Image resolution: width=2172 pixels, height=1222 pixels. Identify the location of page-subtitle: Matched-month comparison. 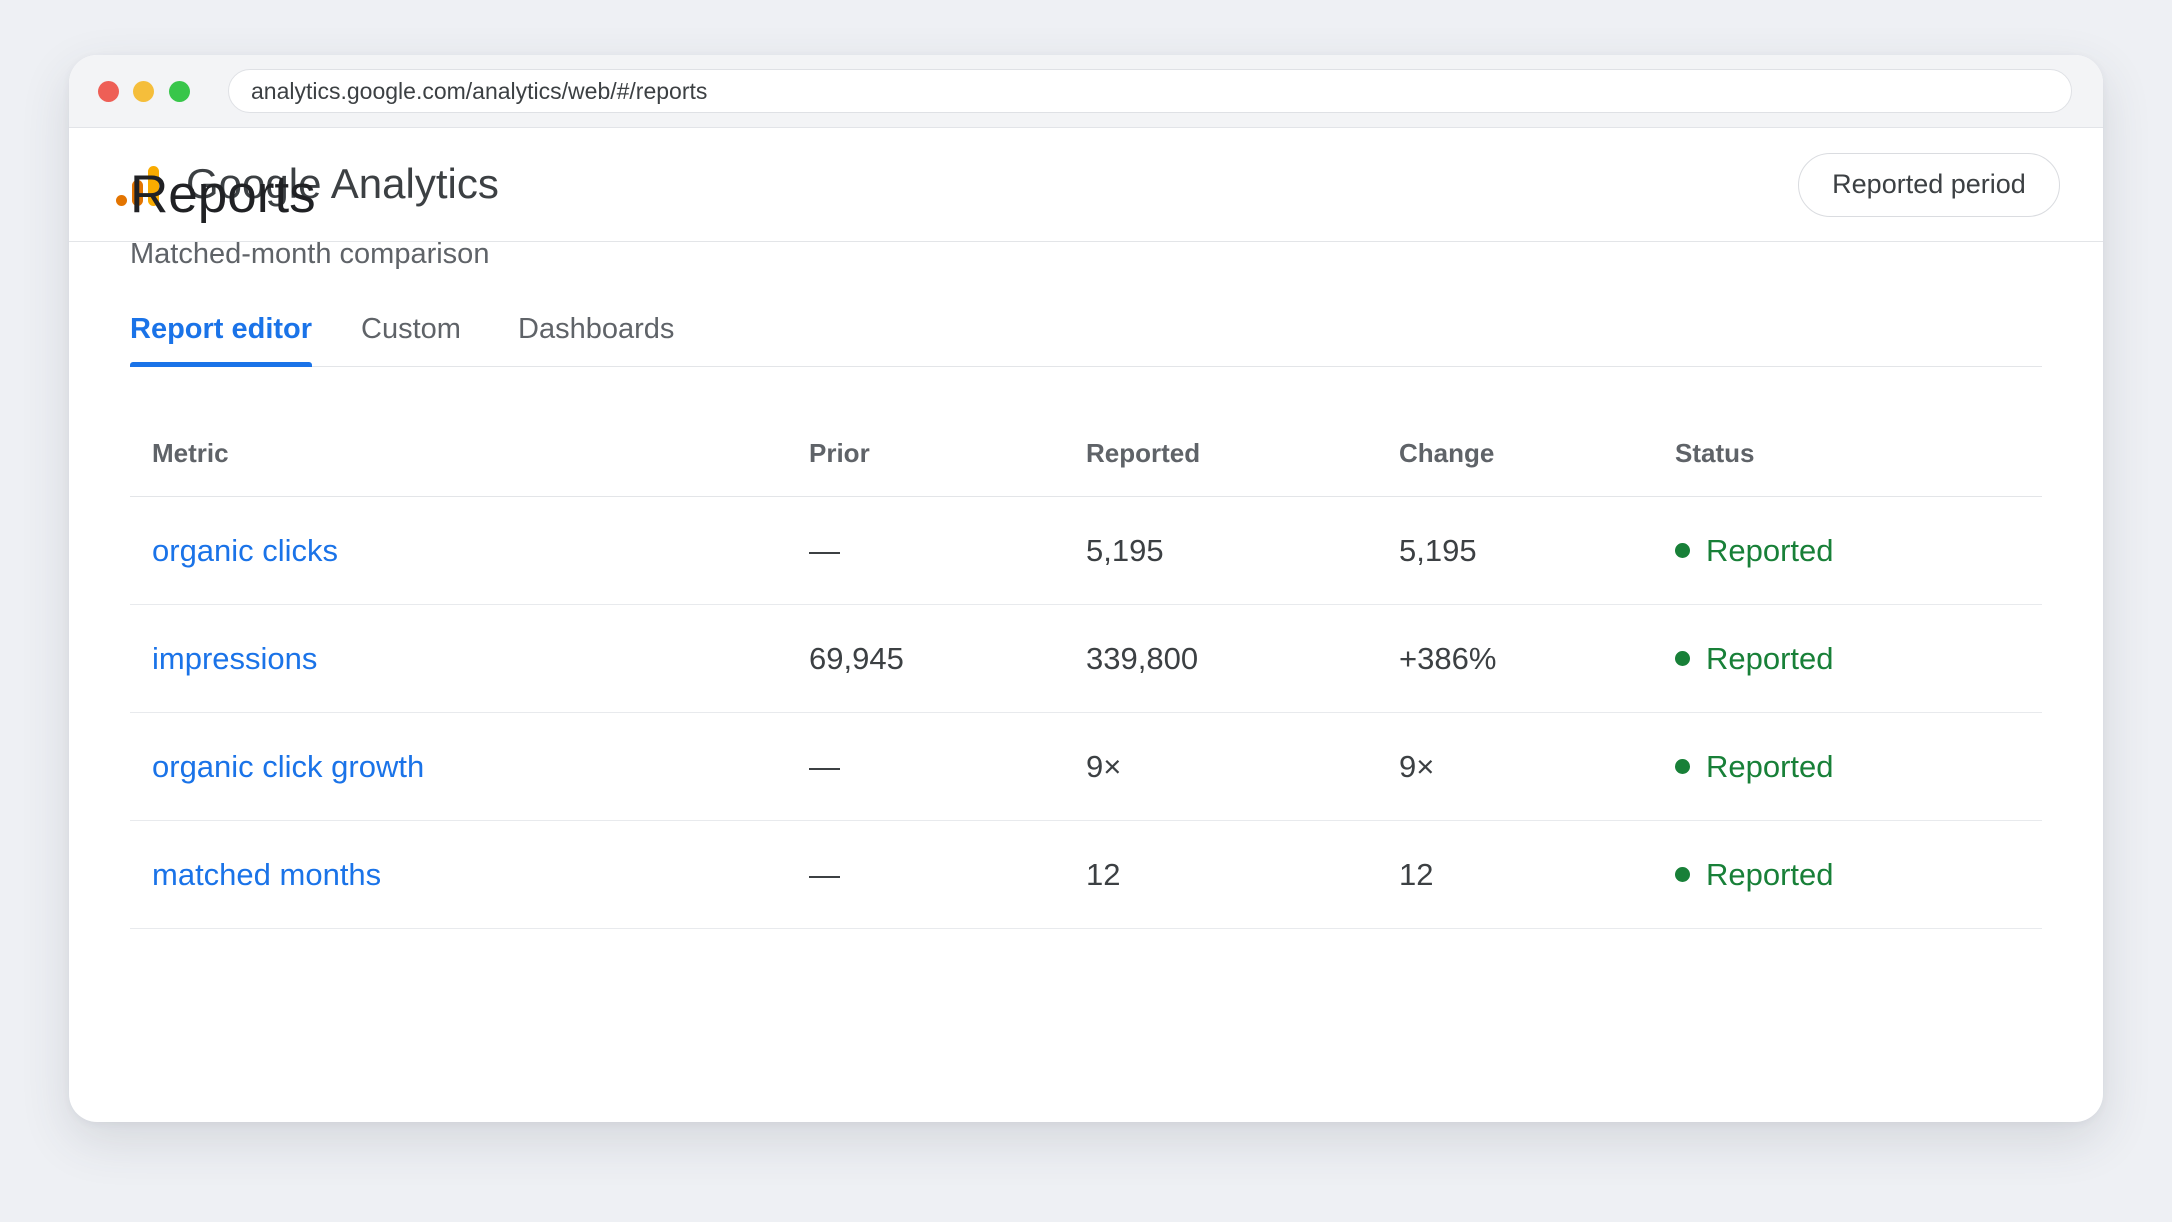
(310, 254).